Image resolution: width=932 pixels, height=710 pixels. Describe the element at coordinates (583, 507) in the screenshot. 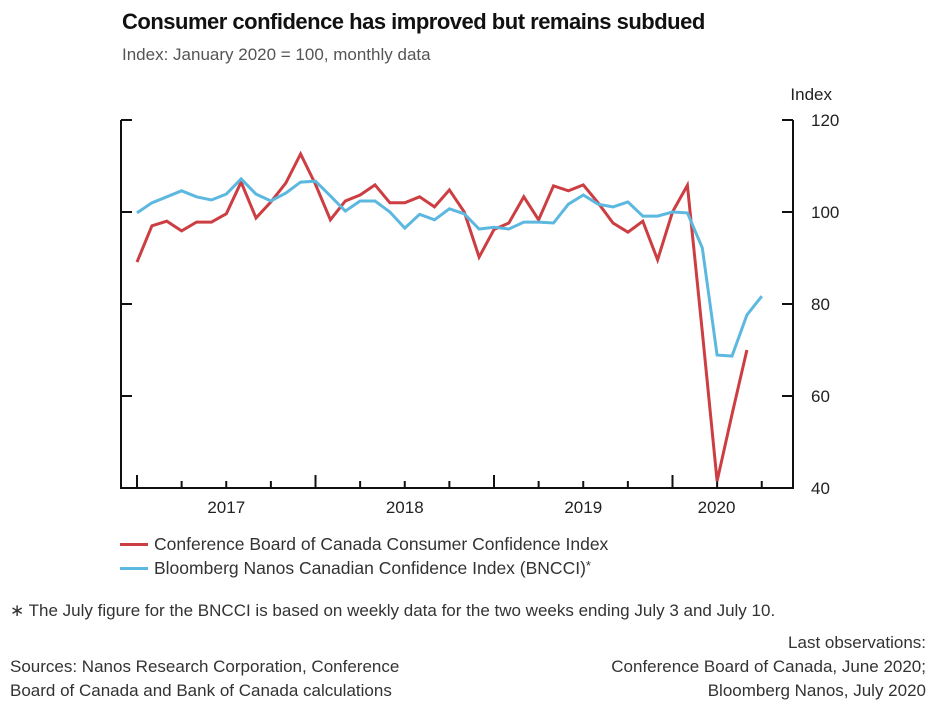

I see `x-tick-label: 2019` at that location.